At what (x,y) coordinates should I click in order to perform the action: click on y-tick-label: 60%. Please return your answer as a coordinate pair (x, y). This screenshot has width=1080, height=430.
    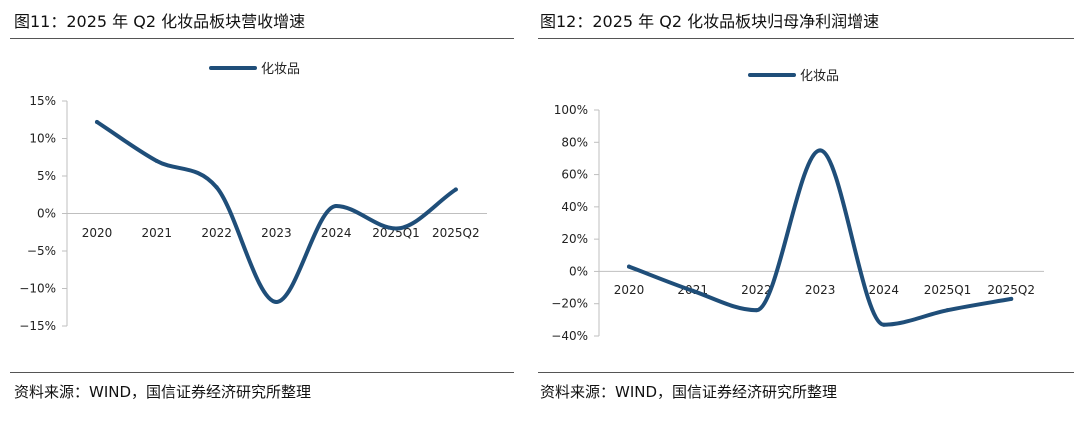
    Looking at the image, I should click on (574, 175).